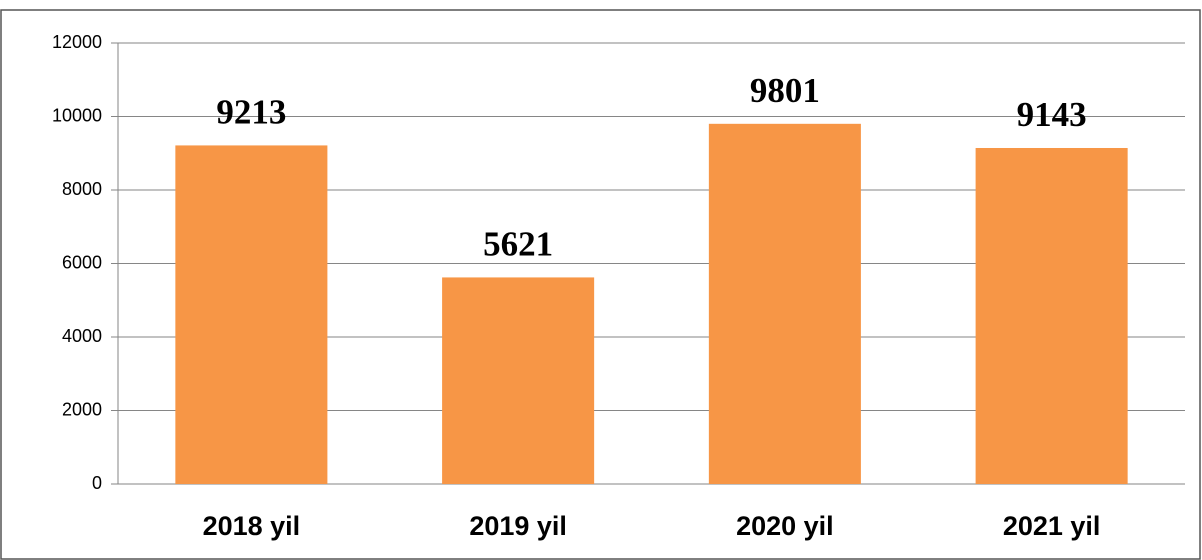 The image size is (1202, 560). I want to click on y-tick-label: 10000, so click(77, 115).